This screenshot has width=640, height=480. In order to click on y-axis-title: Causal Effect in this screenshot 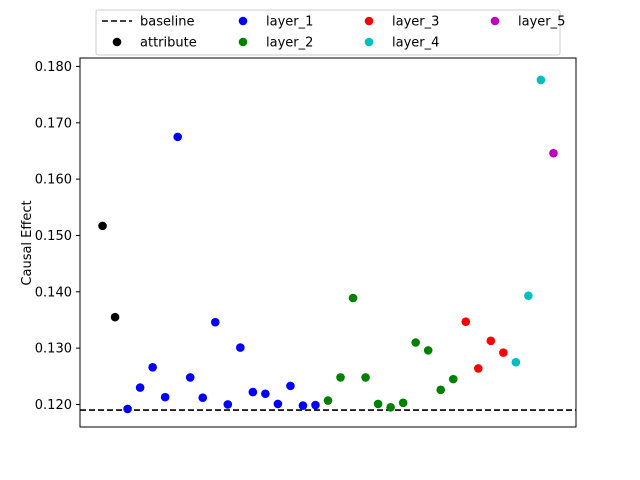, I will do `click(27, 242)`.